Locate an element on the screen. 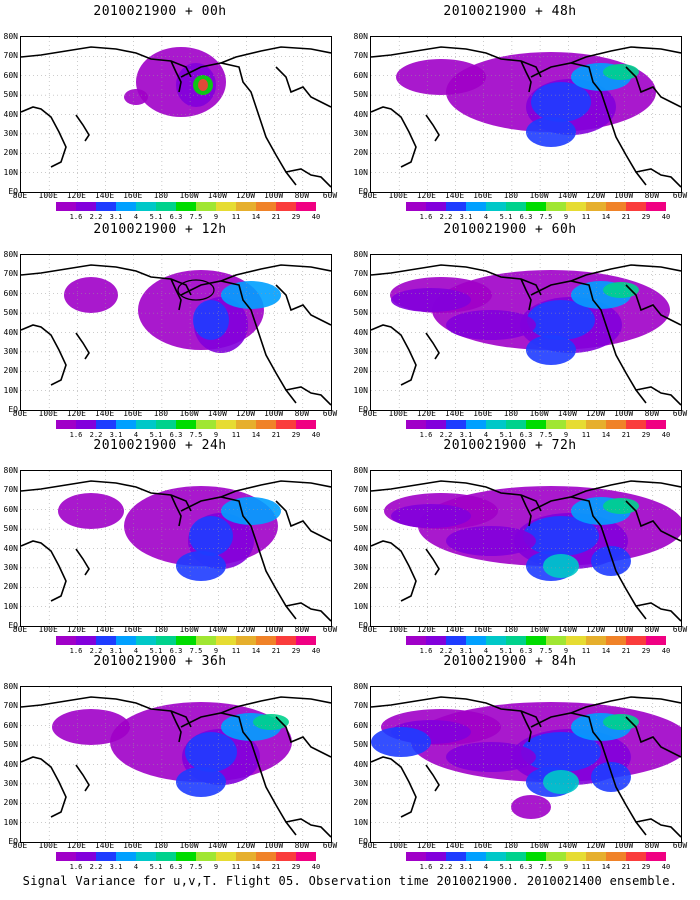 This screenshot has height=900, width=700. lon-tick-label: 80W is located at coordinates (652, 413).